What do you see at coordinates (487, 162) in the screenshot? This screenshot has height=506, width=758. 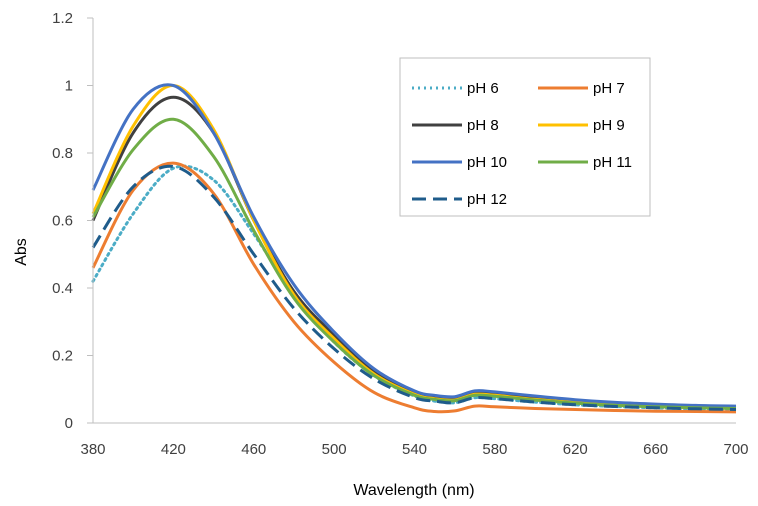 I see `legend-label-ph-10: pH 10` at bounding box center [487, 162].